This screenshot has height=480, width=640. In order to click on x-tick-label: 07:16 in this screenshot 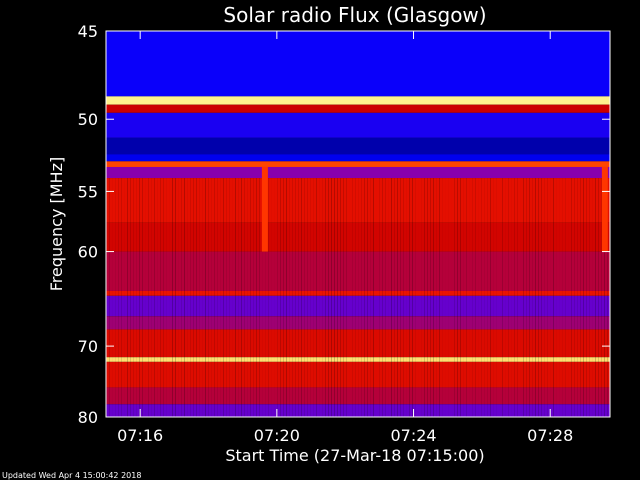, I will do `click(140, 435)`.